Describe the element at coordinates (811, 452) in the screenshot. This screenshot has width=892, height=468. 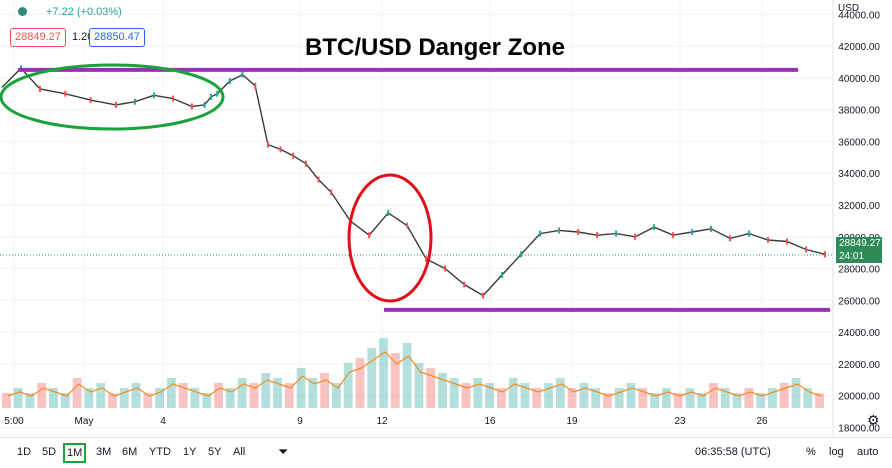
I see `percent-toggle: %` at that location.